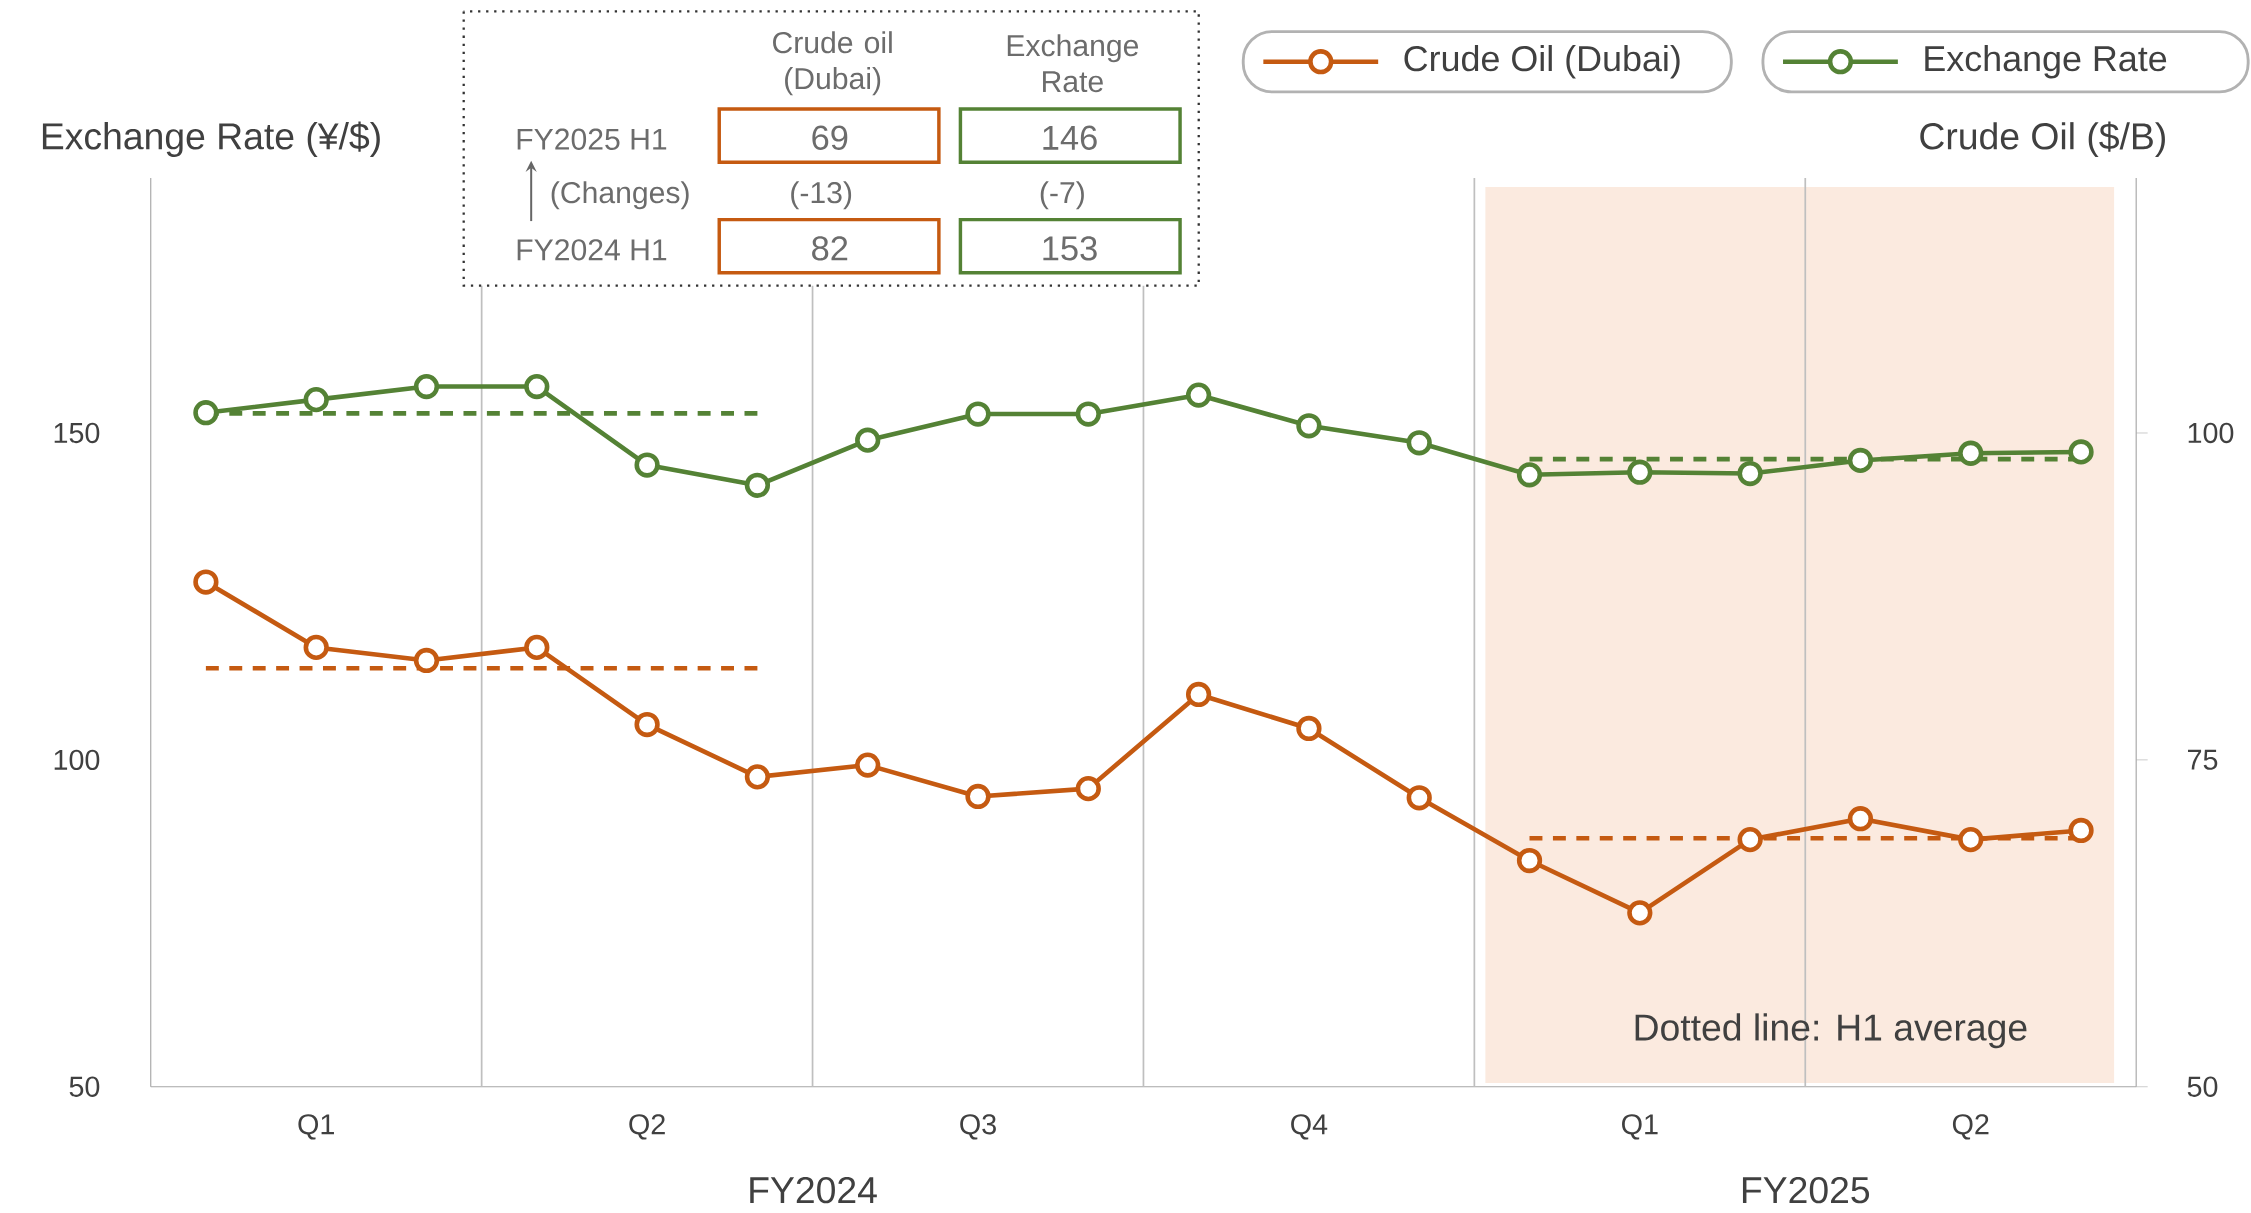 The width and height of the screenshot is (2251, 1213). Describe the element at coordinates (1070, 138) in the screenshot. I see `text: 146` at that location.